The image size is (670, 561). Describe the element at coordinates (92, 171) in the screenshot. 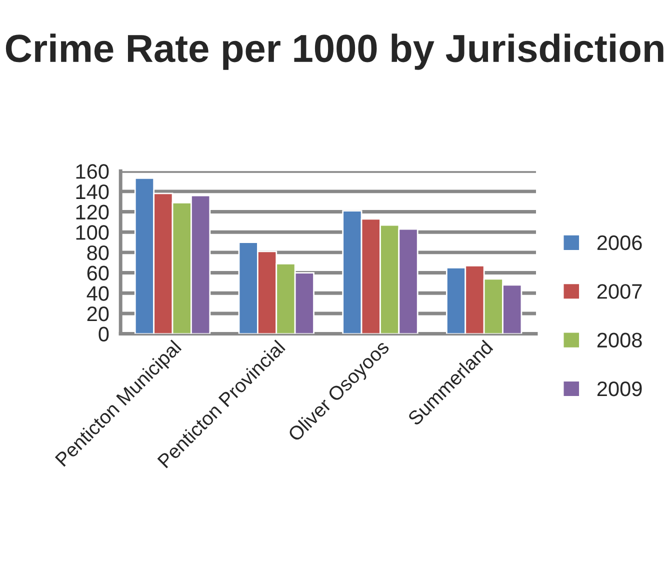

I see `y-tick-label: 160` at that location.